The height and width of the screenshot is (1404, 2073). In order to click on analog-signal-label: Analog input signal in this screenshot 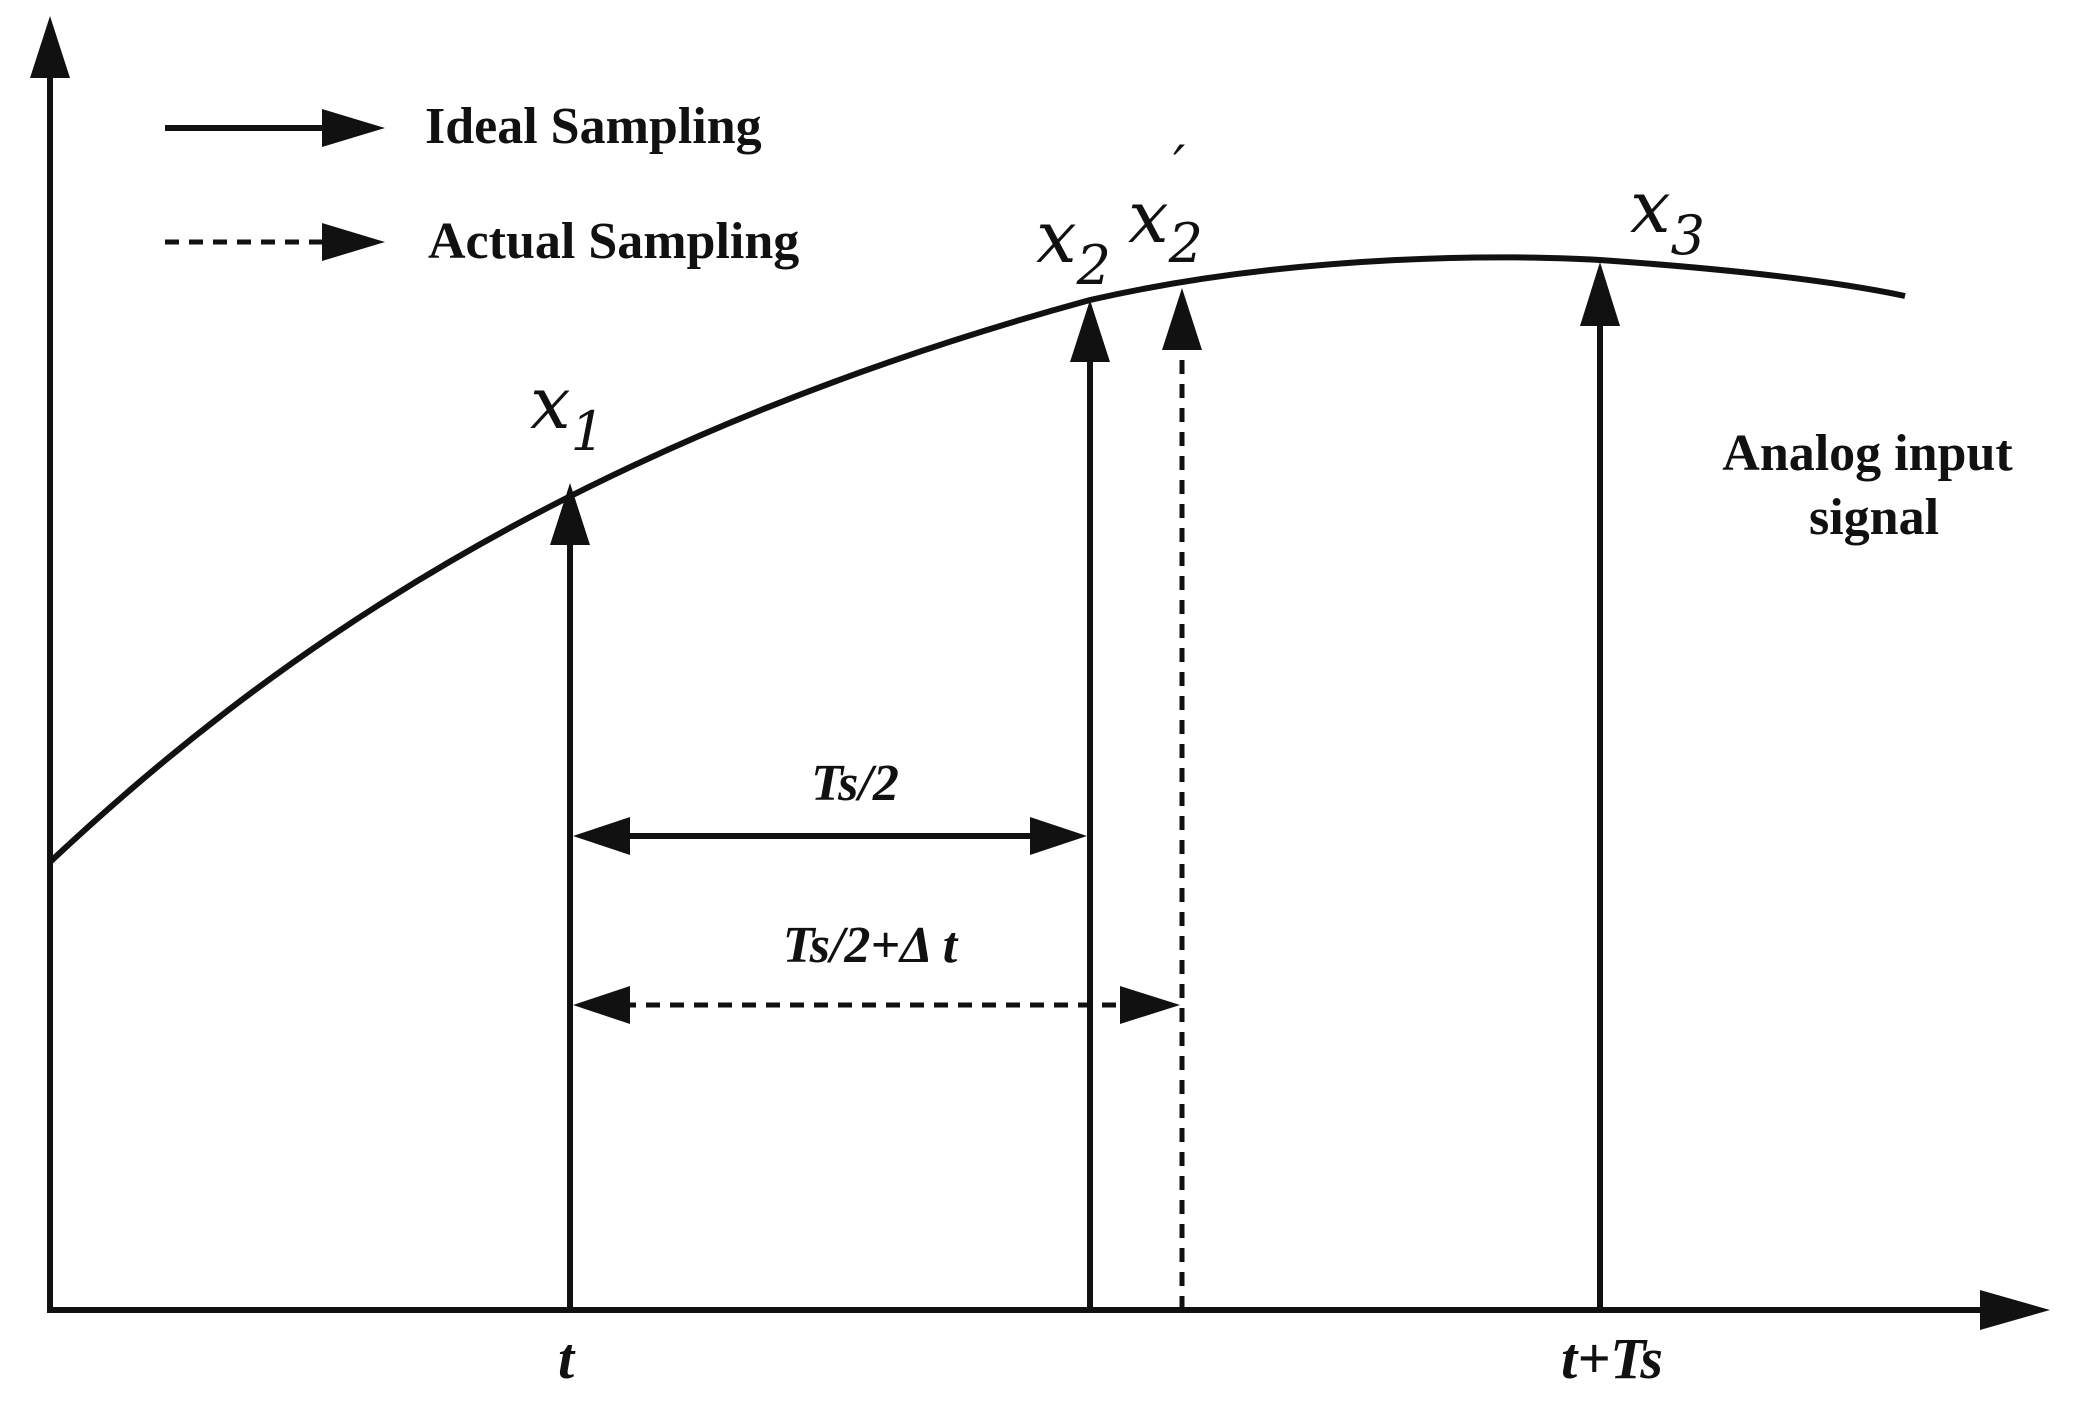, I will do `click(1873, 485)`.